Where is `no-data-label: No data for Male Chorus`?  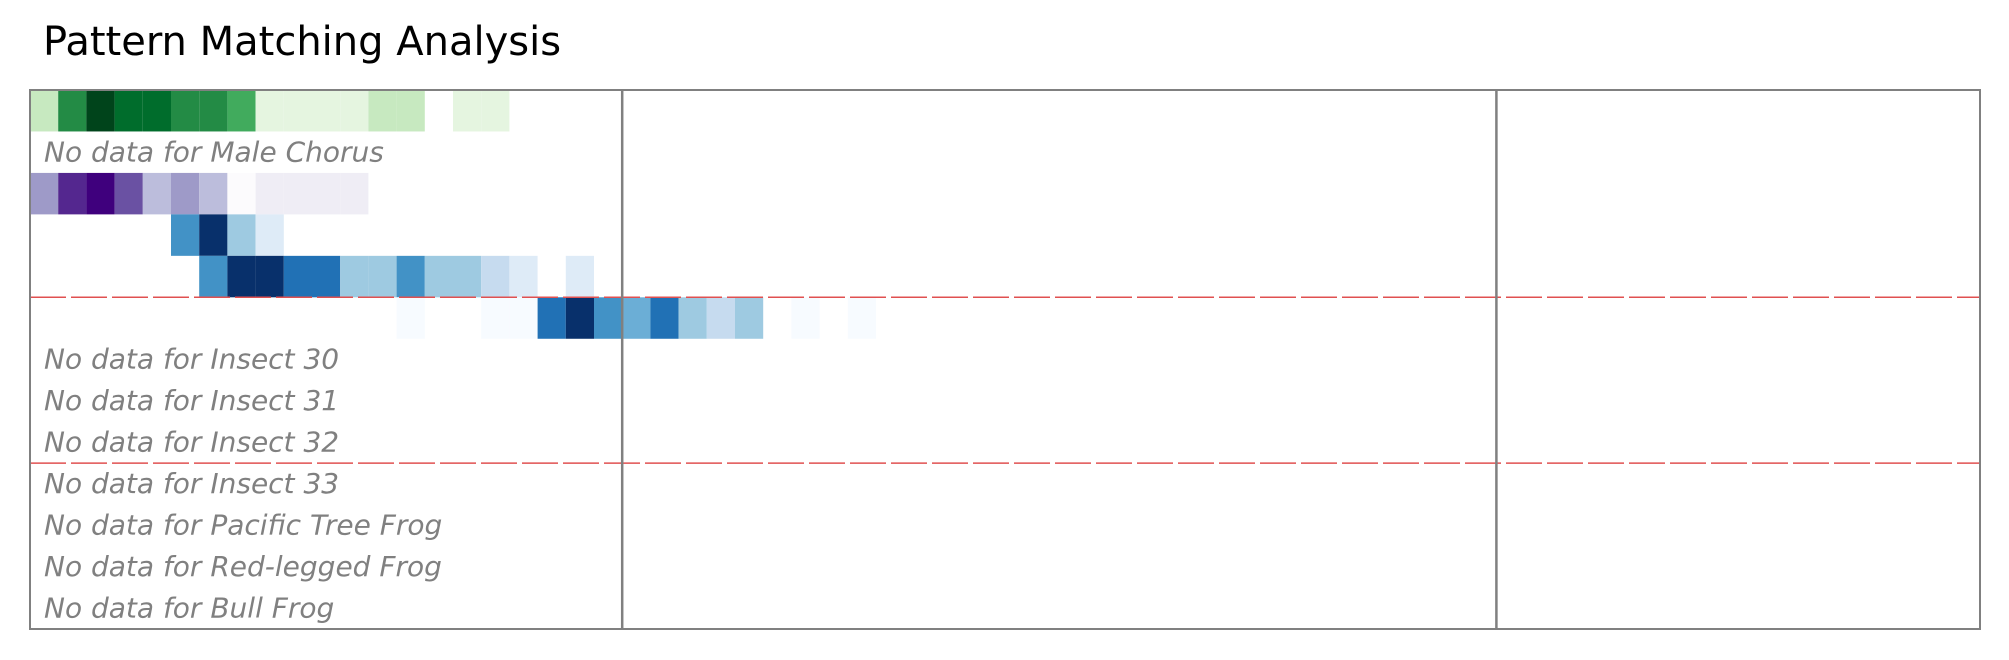
no-data-label: No data for Male Chorus is located at coordinates (214, 151).